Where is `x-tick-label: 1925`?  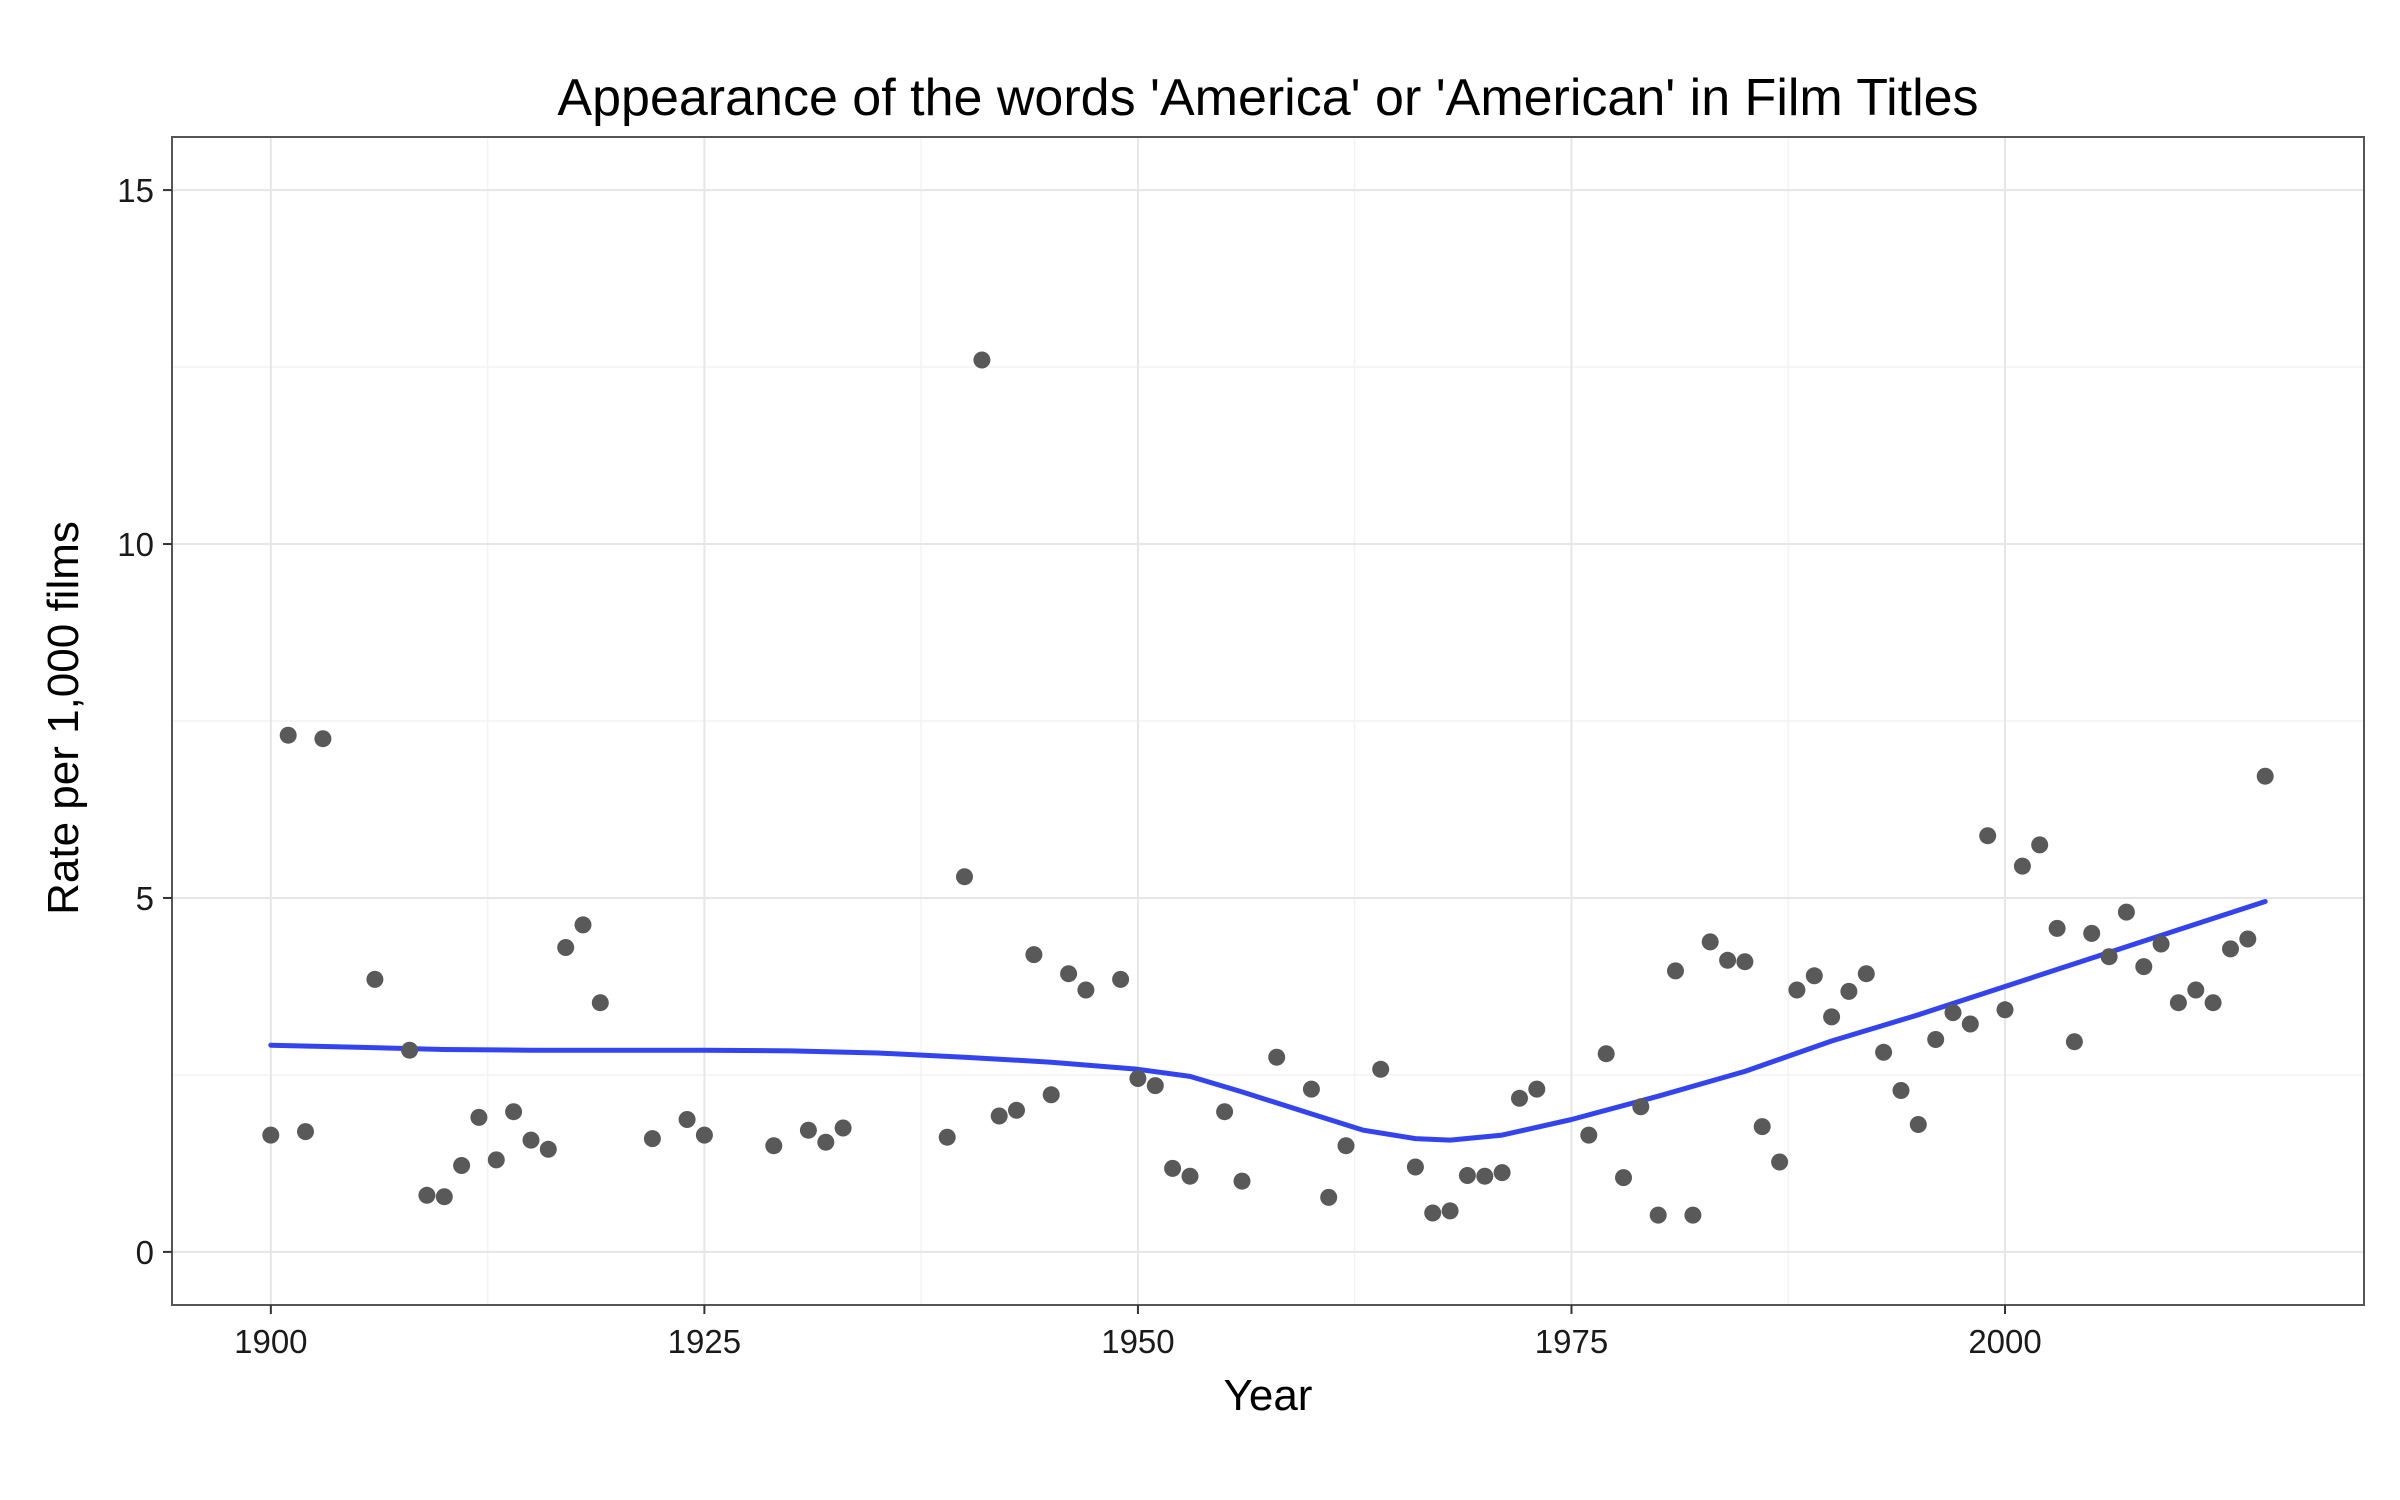
x-tick-label: 1925 is located at coordinates (704, 1341).